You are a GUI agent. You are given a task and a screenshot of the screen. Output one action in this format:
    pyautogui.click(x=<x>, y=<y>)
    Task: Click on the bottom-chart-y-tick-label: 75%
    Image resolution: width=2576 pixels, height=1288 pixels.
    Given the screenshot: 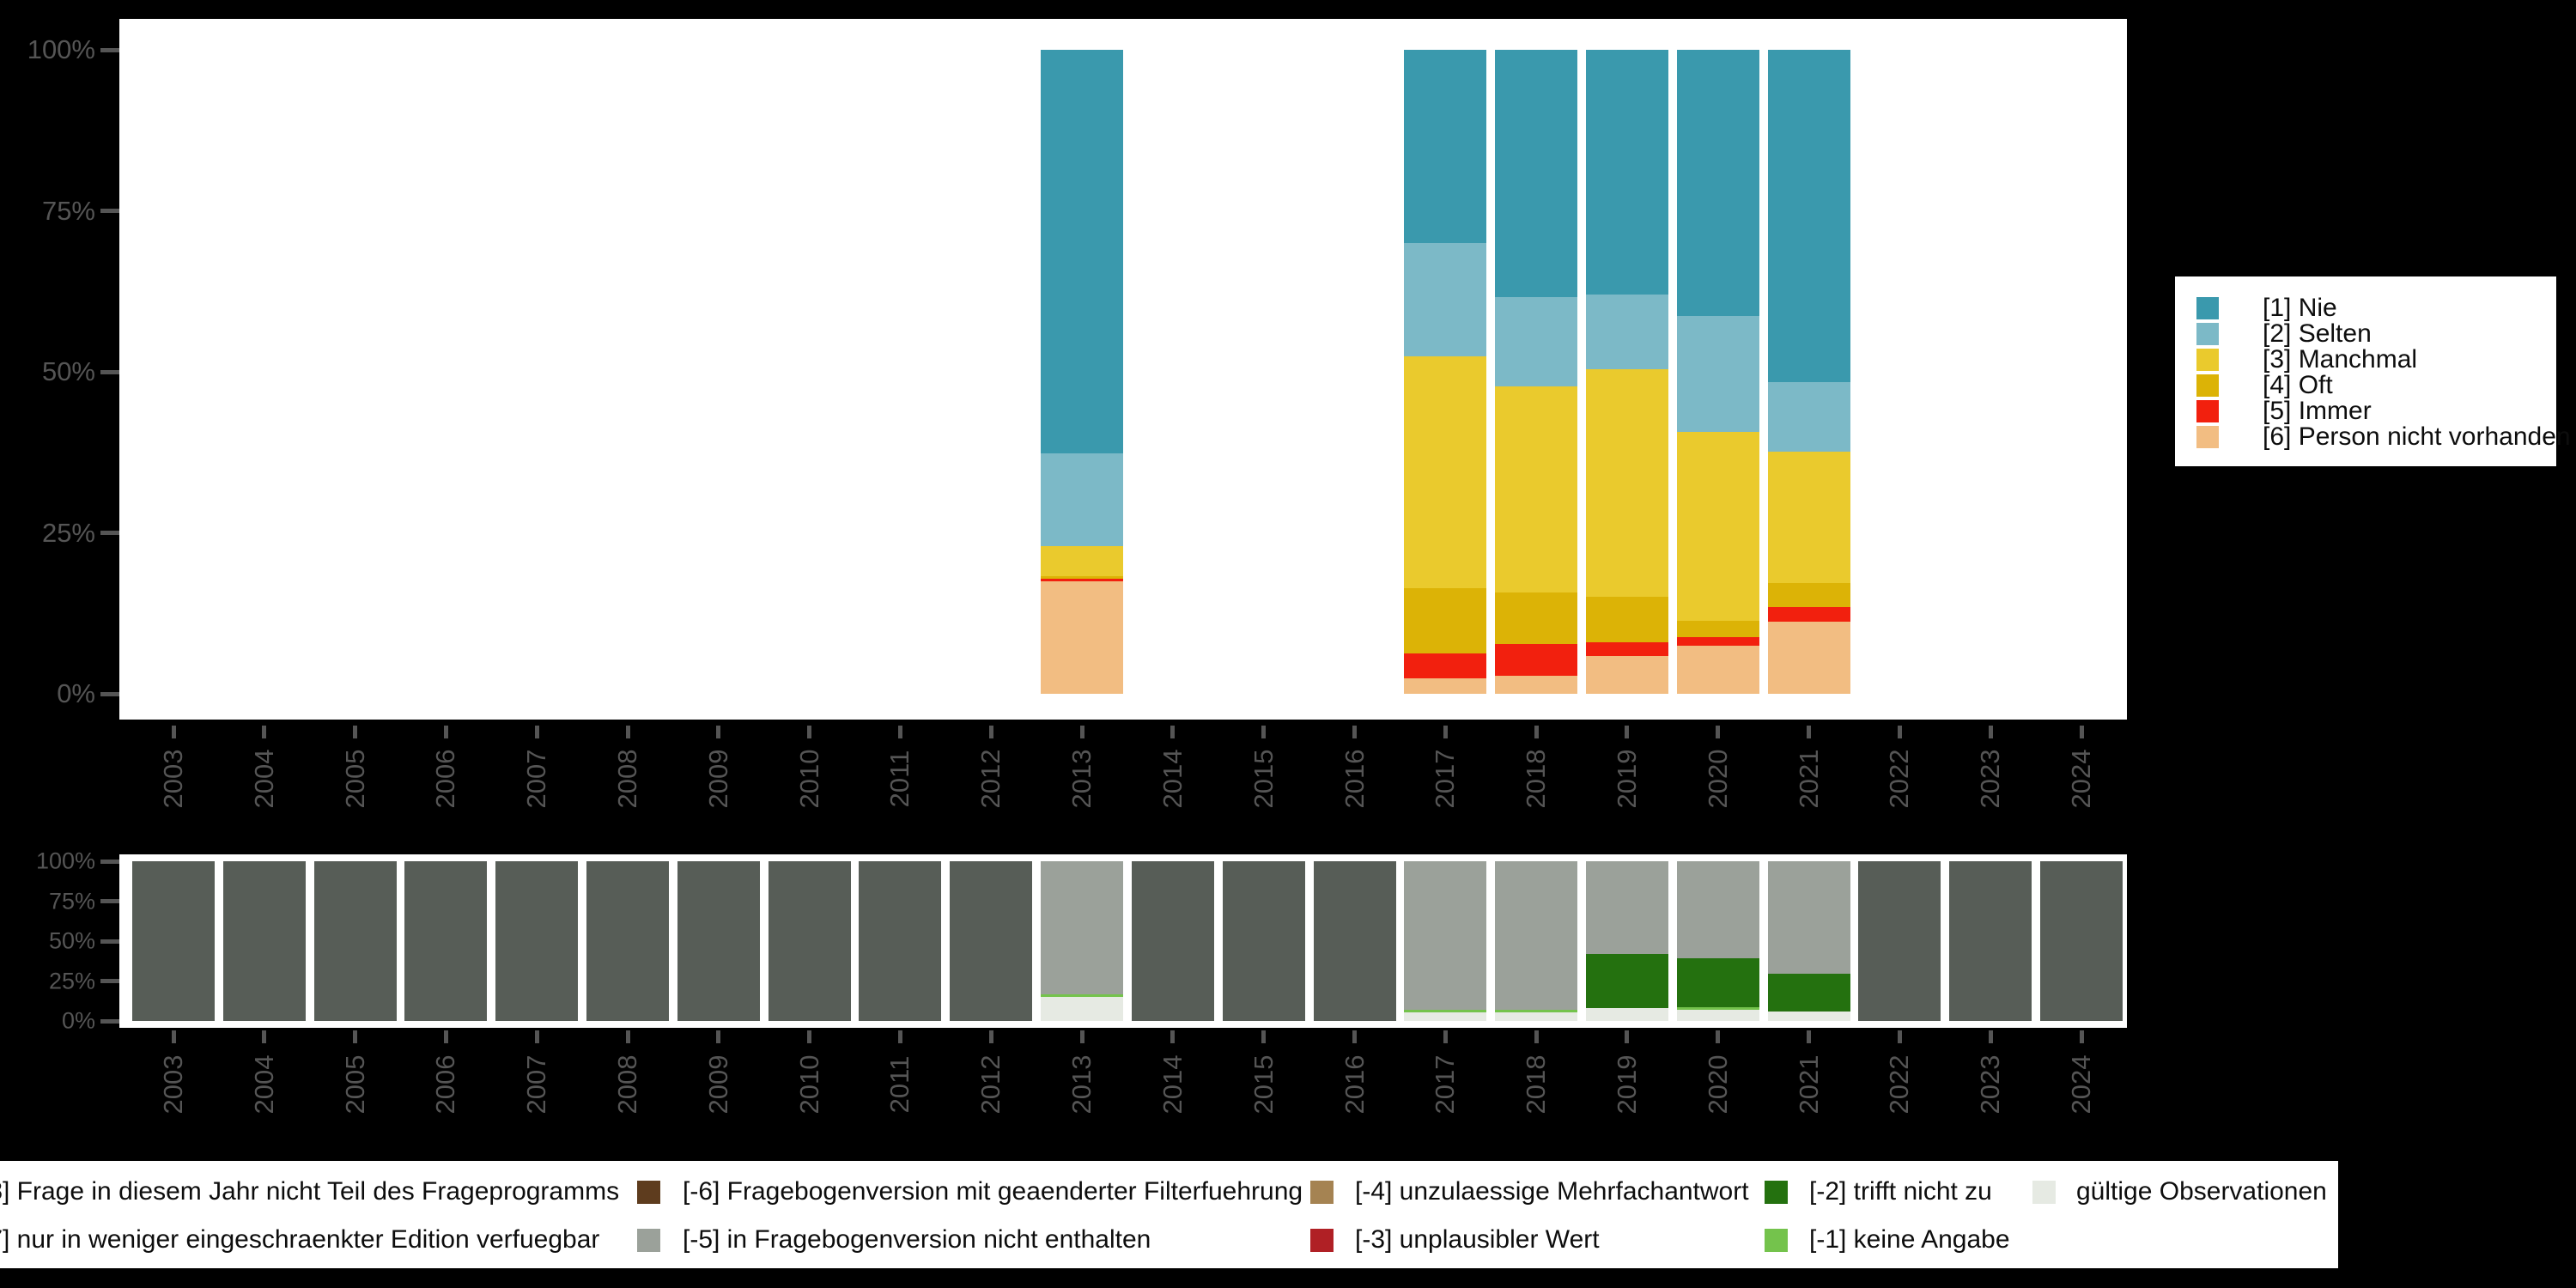 What is the action you would take?
    pyautogui.click(x=71, y=901)
    